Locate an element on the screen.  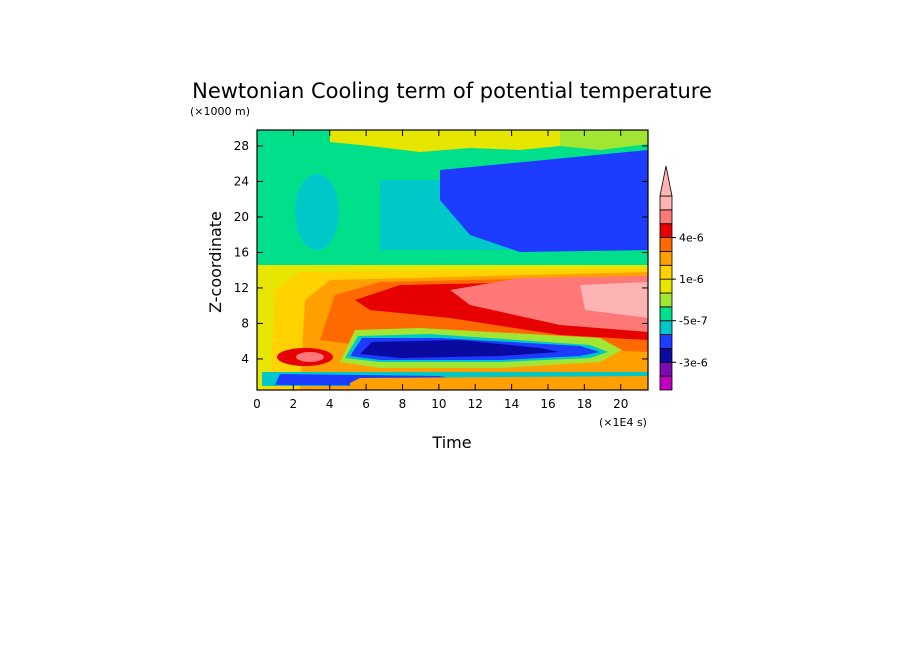
colorbar-label: 1e-6 is located at coordinates (691, 279).